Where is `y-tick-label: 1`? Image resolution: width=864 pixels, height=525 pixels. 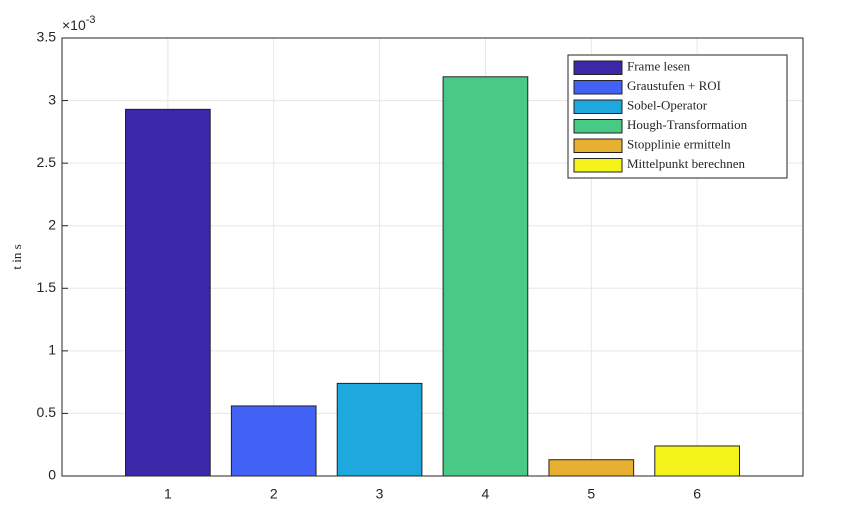 y-tick-label: 1 is located at coordinates (52, 350).